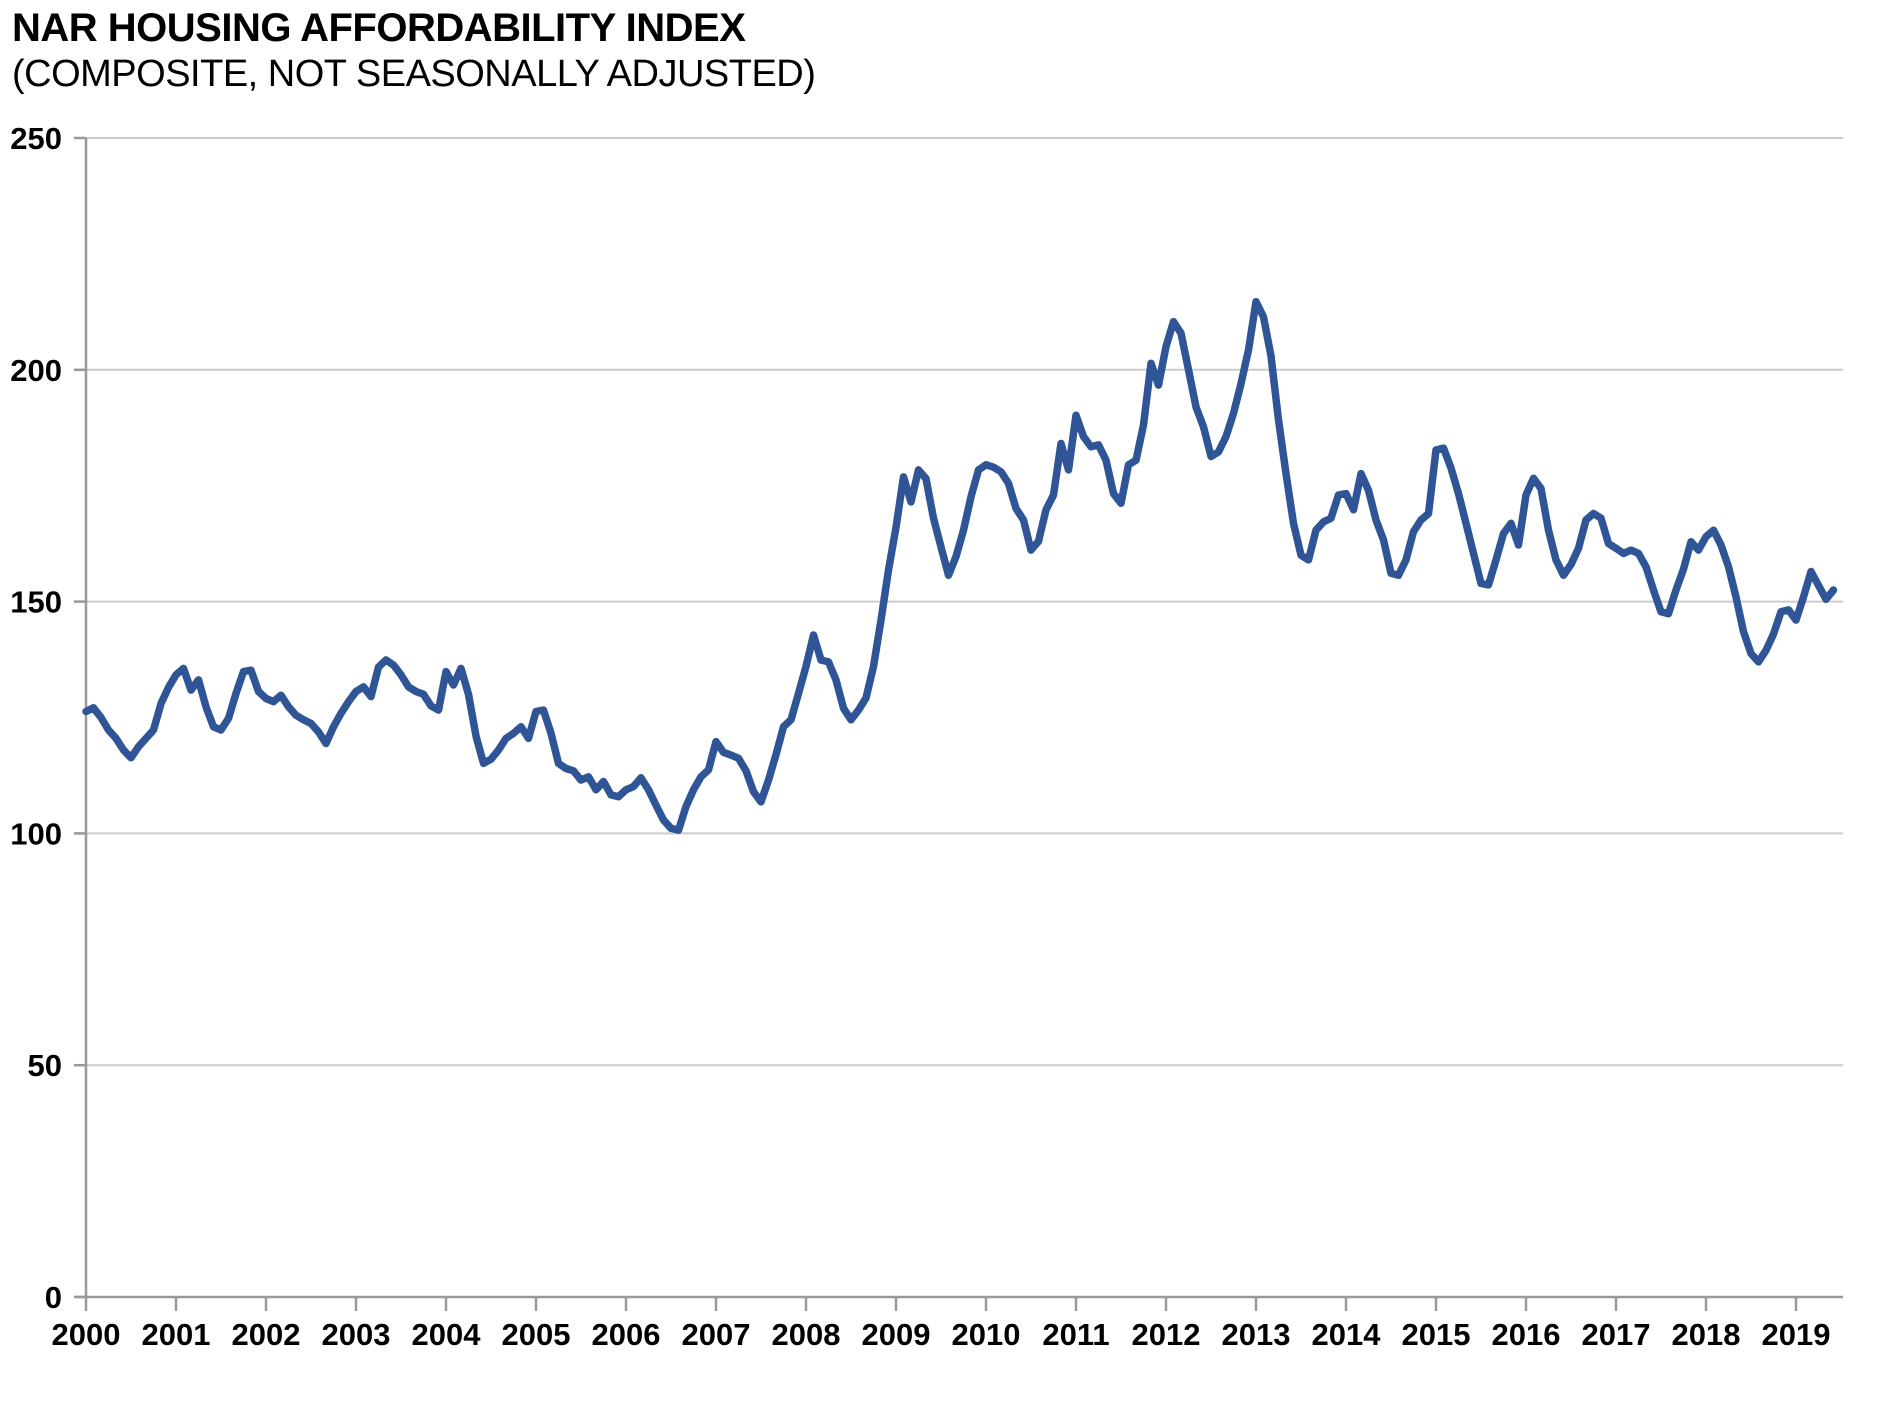 The height and width of the screenshot is (1405, 1885). What do you see at coordinates (36, 138) in the screenshot?
I see `y-tick-label-250: 250` at bounding box center [36, 138].